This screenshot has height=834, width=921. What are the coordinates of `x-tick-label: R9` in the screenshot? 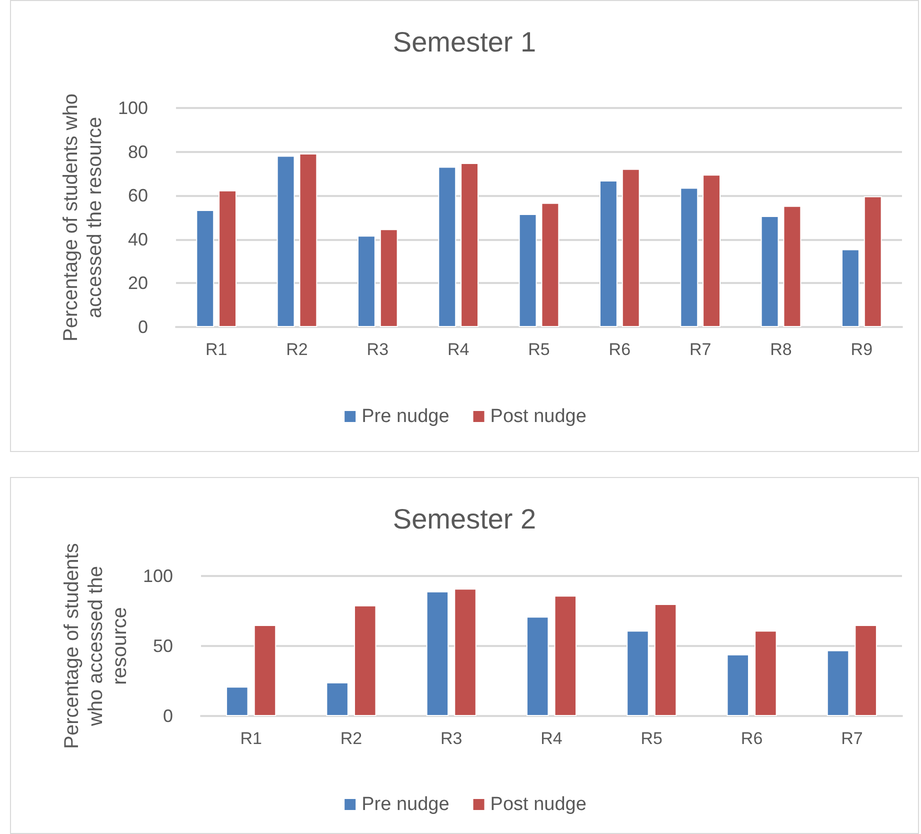 It's located at (861, 349).